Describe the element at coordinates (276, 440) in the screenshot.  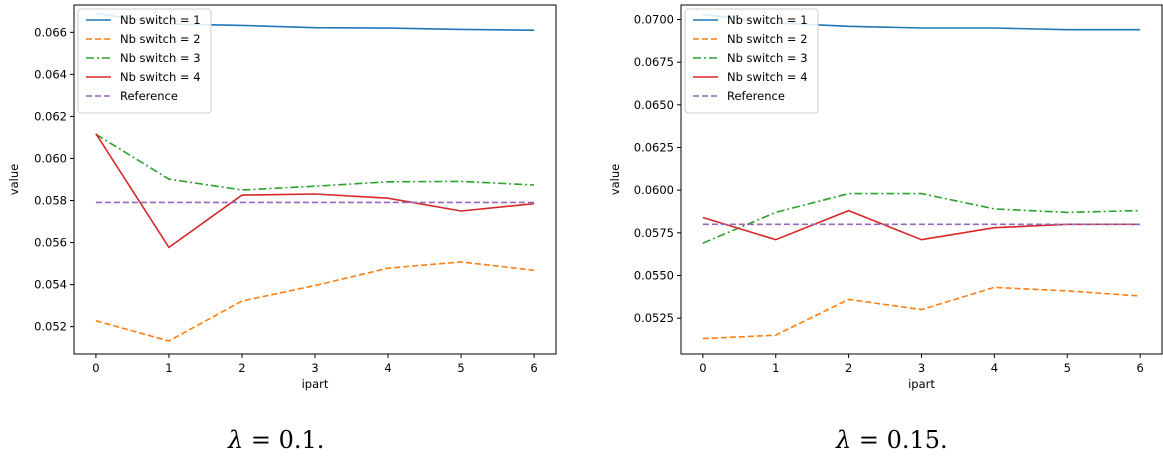
I see `caption-left: λ = 0.1.` at that location.